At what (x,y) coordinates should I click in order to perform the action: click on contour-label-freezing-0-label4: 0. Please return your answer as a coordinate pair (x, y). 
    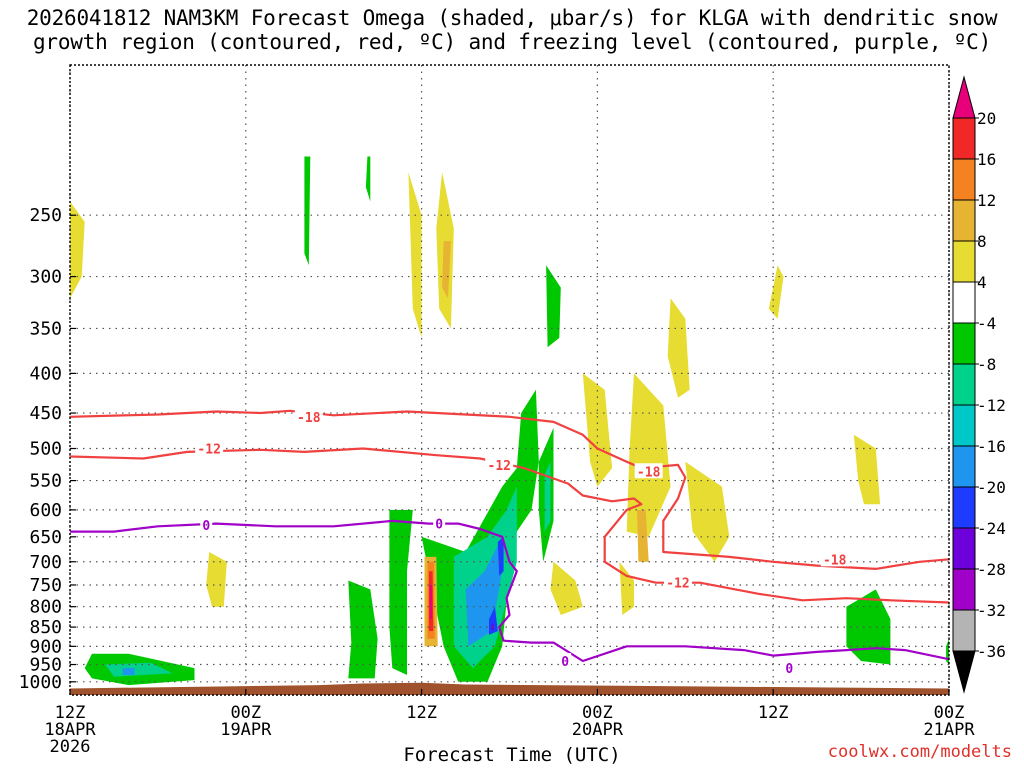
    Looking at the image, I should click on (789, 669).